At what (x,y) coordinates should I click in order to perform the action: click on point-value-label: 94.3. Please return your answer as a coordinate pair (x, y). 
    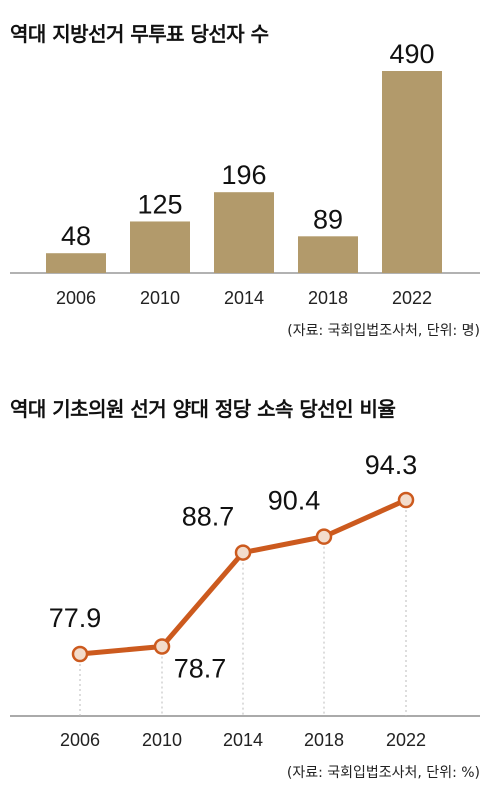
    Looking at the image, I should click on (391, 465).